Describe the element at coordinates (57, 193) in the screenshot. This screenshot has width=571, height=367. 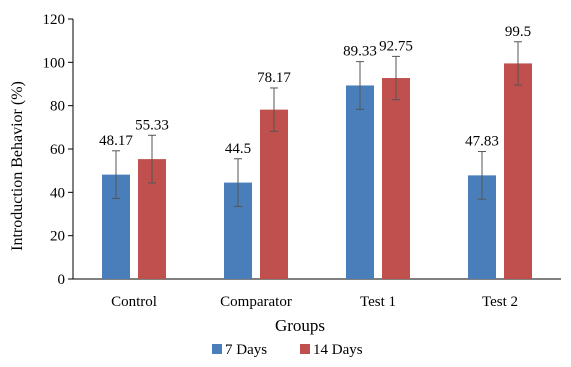
I see `y-tick-label: 40` at that location.